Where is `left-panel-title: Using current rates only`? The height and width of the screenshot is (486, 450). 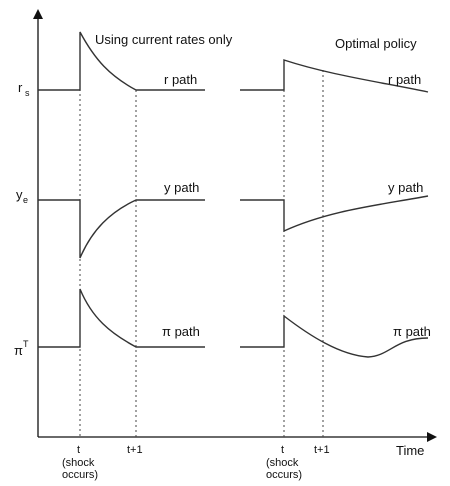
left-panel-title: Using current rates only is located at coordinates (164, 39).